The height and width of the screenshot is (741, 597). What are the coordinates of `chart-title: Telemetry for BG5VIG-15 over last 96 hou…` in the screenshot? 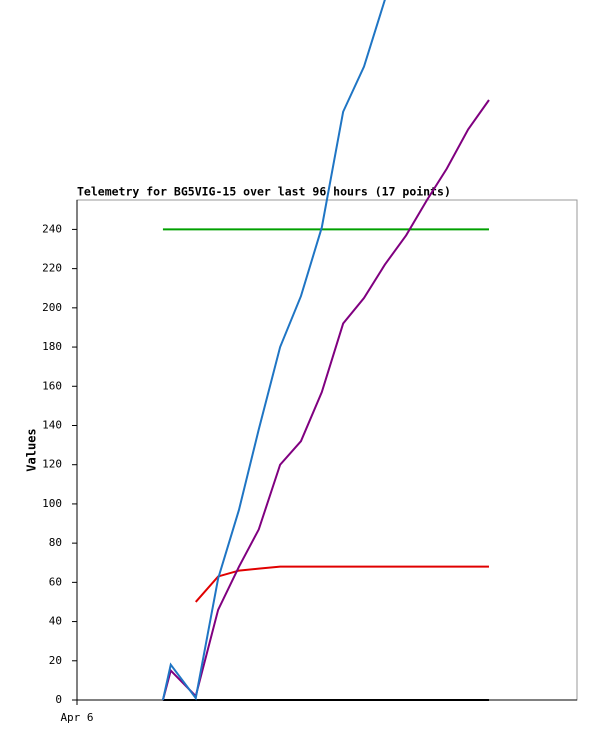 It's located at (264, 192).